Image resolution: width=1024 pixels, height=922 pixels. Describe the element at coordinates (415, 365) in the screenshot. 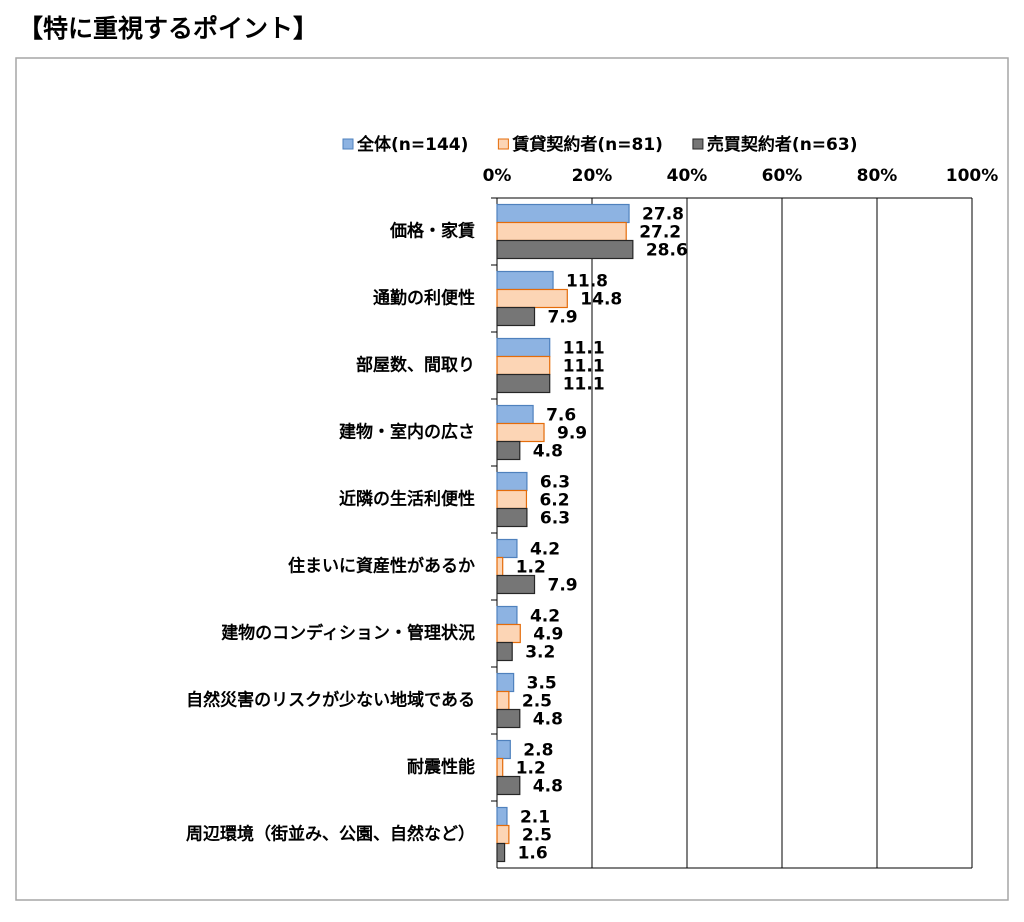

I see `y-tick-label: 部屋数、間取り` at that location.